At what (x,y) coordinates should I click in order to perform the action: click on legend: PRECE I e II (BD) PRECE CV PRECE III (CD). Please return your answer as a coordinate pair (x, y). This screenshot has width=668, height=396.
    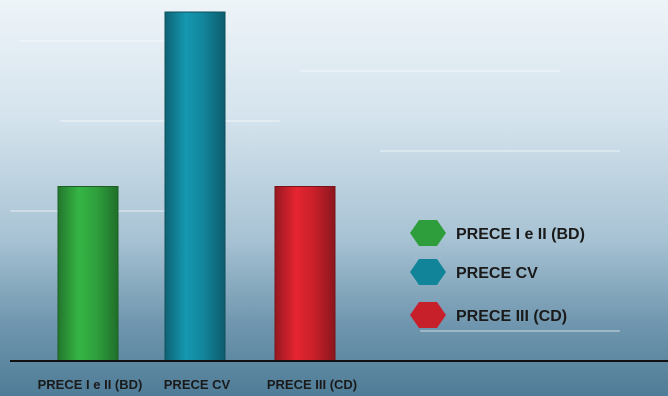
    Looking at the image, I should click on (497, 274).